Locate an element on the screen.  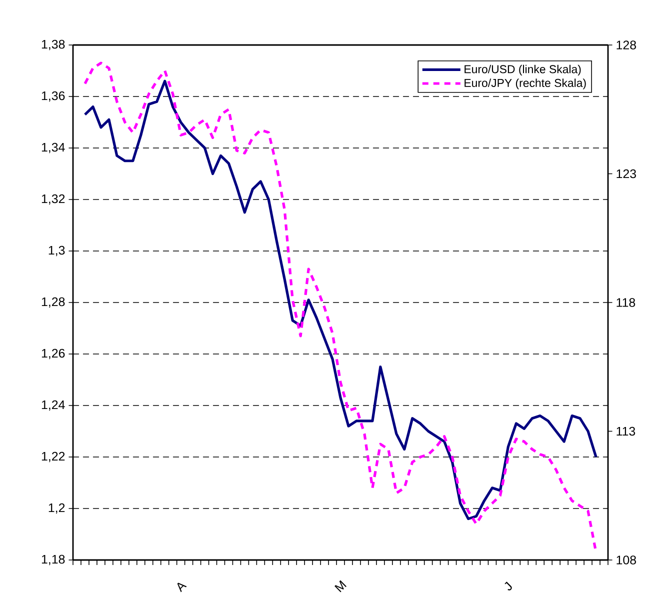
y2-tick-label: 123 is located at coordinates (626, 173).